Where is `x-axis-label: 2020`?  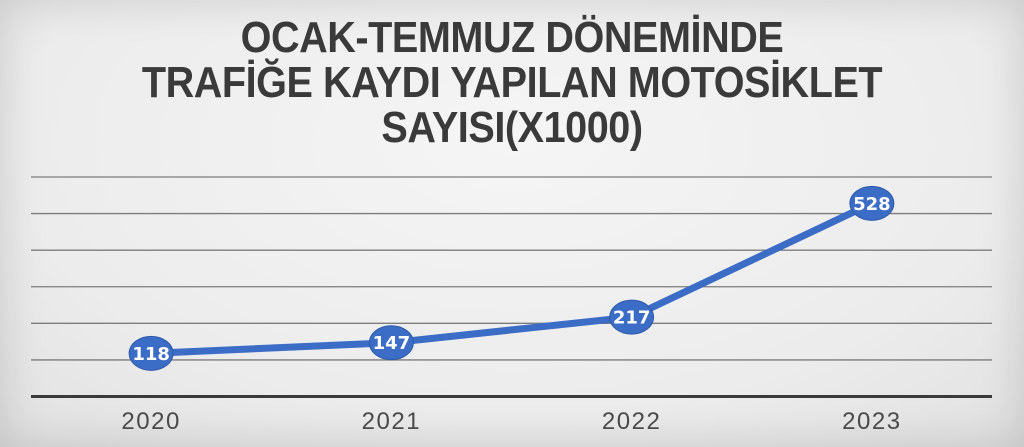
x-axis-label: 2020 is located at coordinates (150, 421).